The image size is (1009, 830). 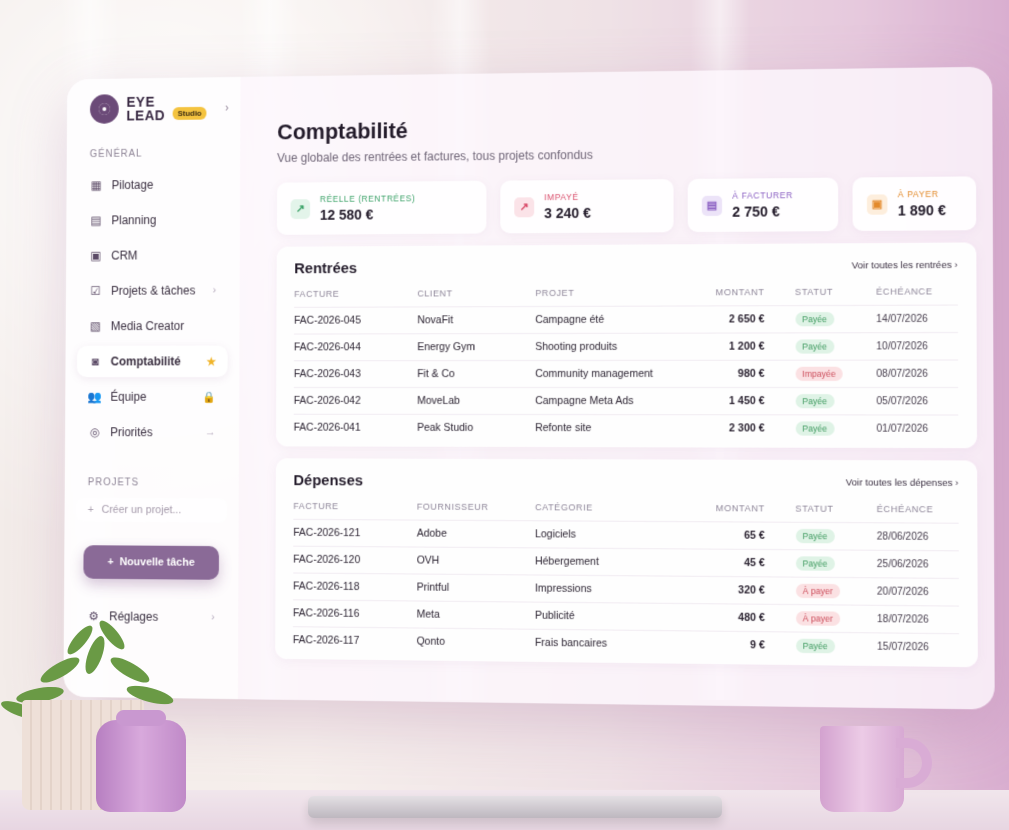 What do you see at coordinates (819, 374) in the screenshot?
I see `status-badge: Impayée` at bounding box center [819, 374].